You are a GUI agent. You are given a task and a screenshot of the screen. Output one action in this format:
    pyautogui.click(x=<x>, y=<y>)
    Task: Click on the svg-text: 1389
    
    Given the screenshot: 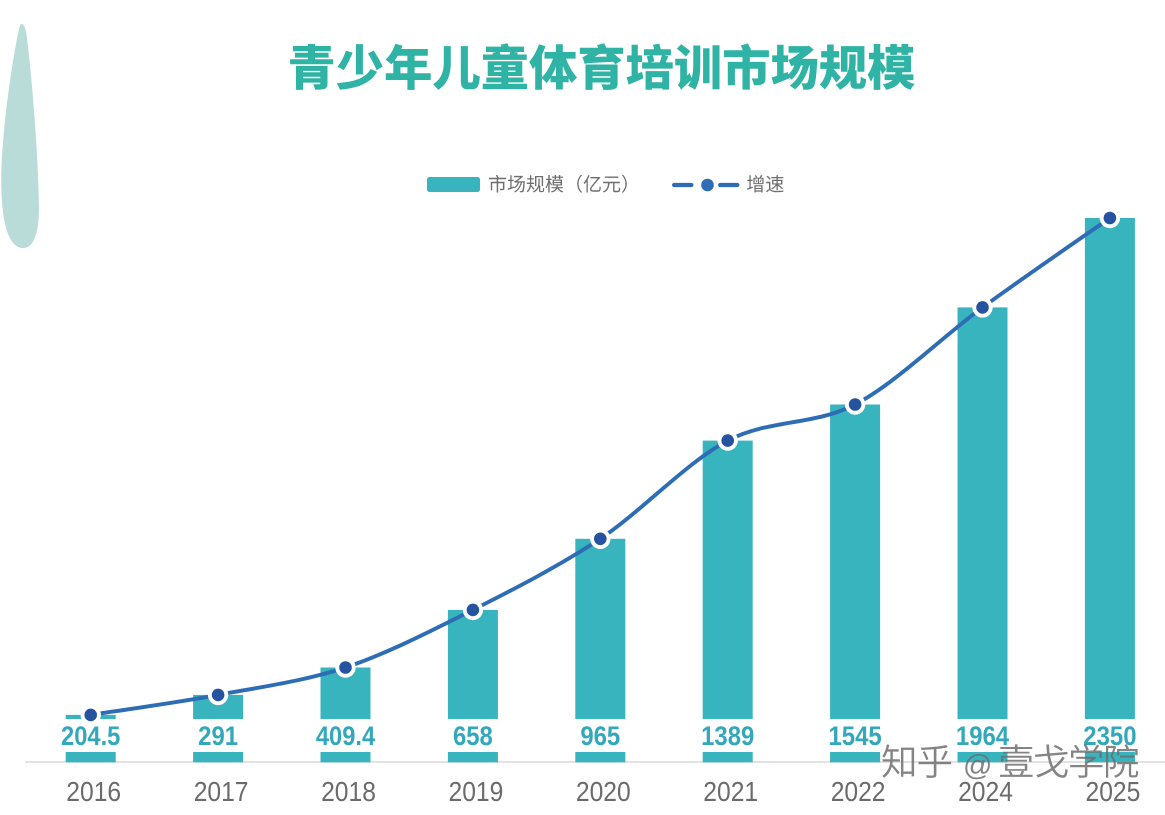 What is the action you would take?
    pyautogui.click(x=727, y=736)
    